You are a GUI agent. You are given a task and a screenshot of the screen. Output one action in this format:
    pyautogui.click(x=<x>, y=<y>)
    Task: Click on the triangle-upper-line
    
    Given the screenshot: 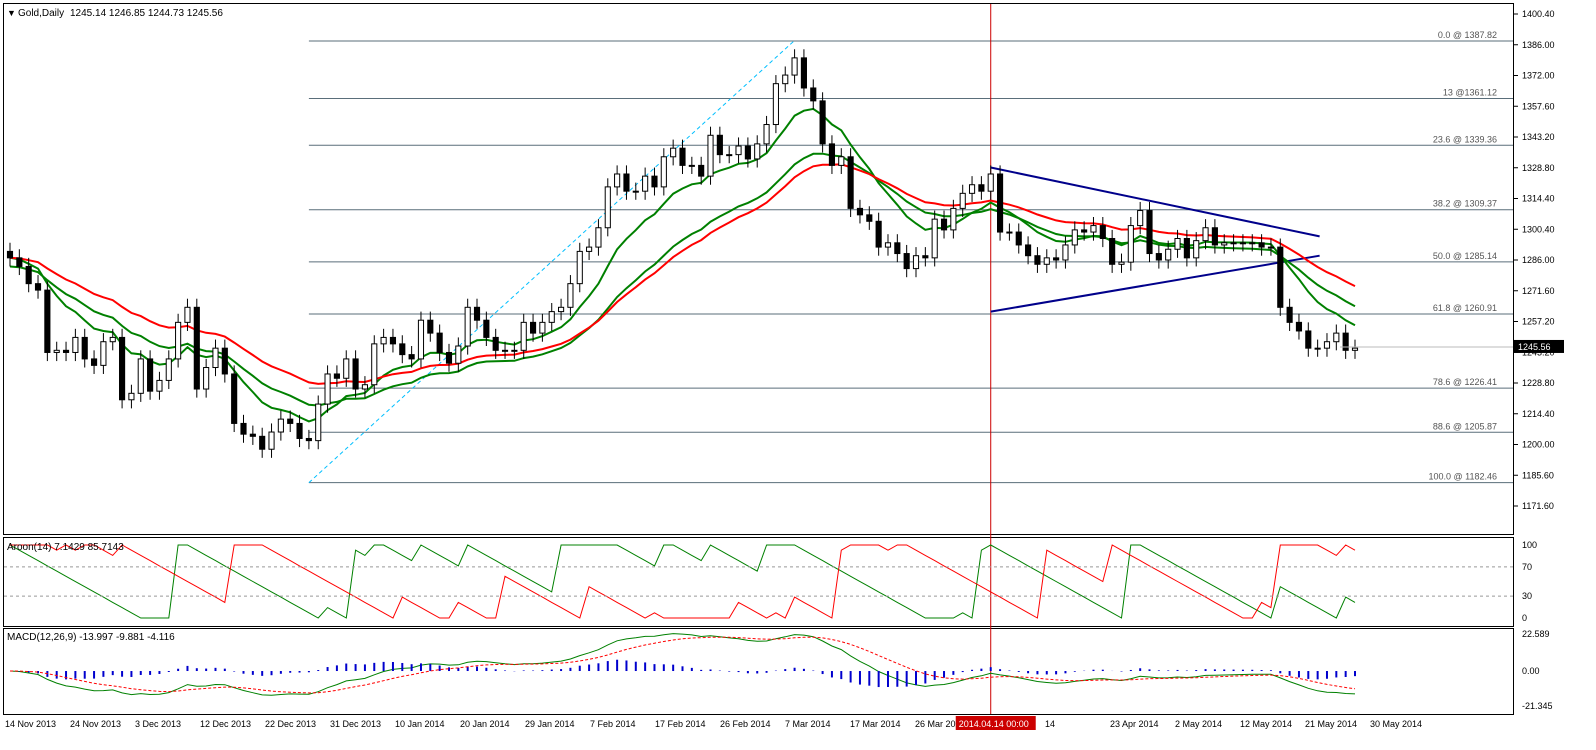 What is the action you would take?
    pyautogui.click(x=1155, y=202)
    